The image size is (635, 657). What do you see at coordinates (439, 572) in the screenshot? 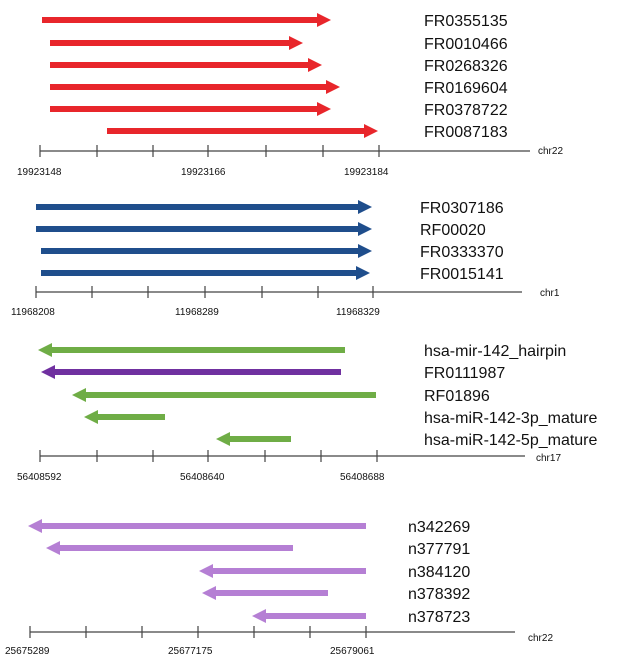
I see `feature-label: n384120` at bounding box center [439, 572].